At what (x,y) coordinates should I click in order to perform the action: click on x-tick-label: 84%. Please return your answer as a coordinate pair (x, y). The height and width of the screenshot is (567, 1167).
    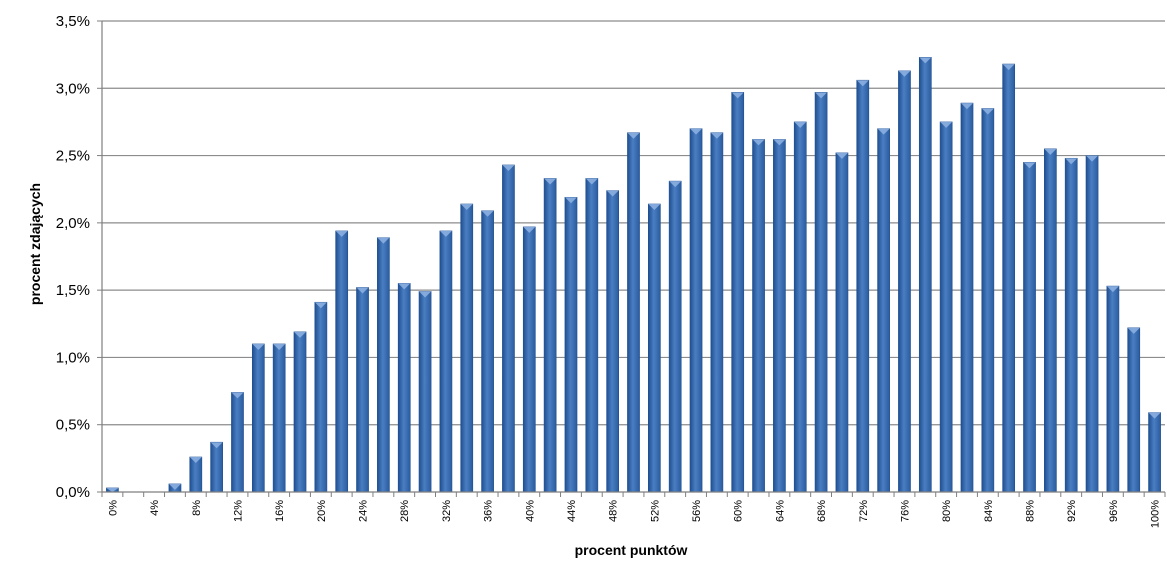
    Looking at the image, I should click on (989, 511).